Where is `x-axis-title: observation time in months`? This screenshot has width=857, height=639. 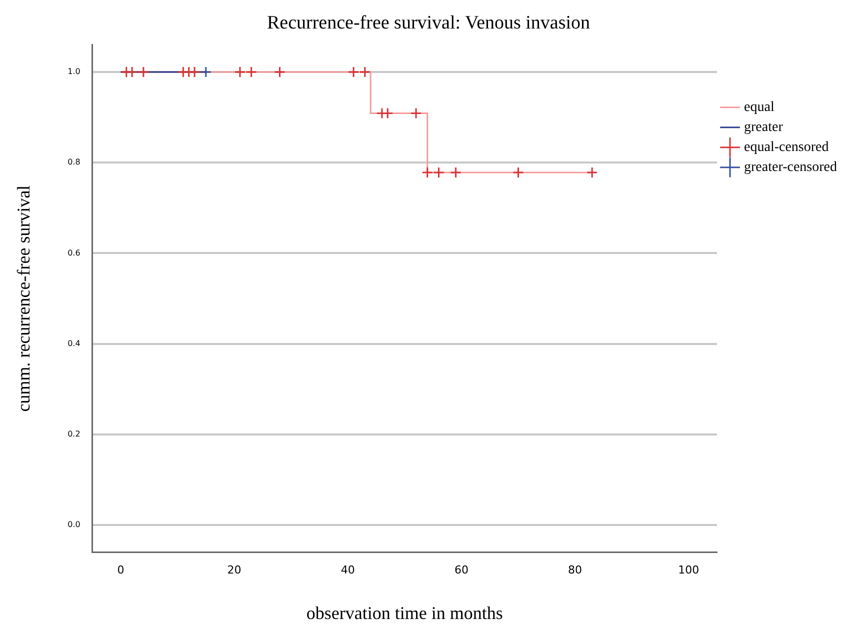
x-axis-title: observation time in months is located at coordinates (404, 612).